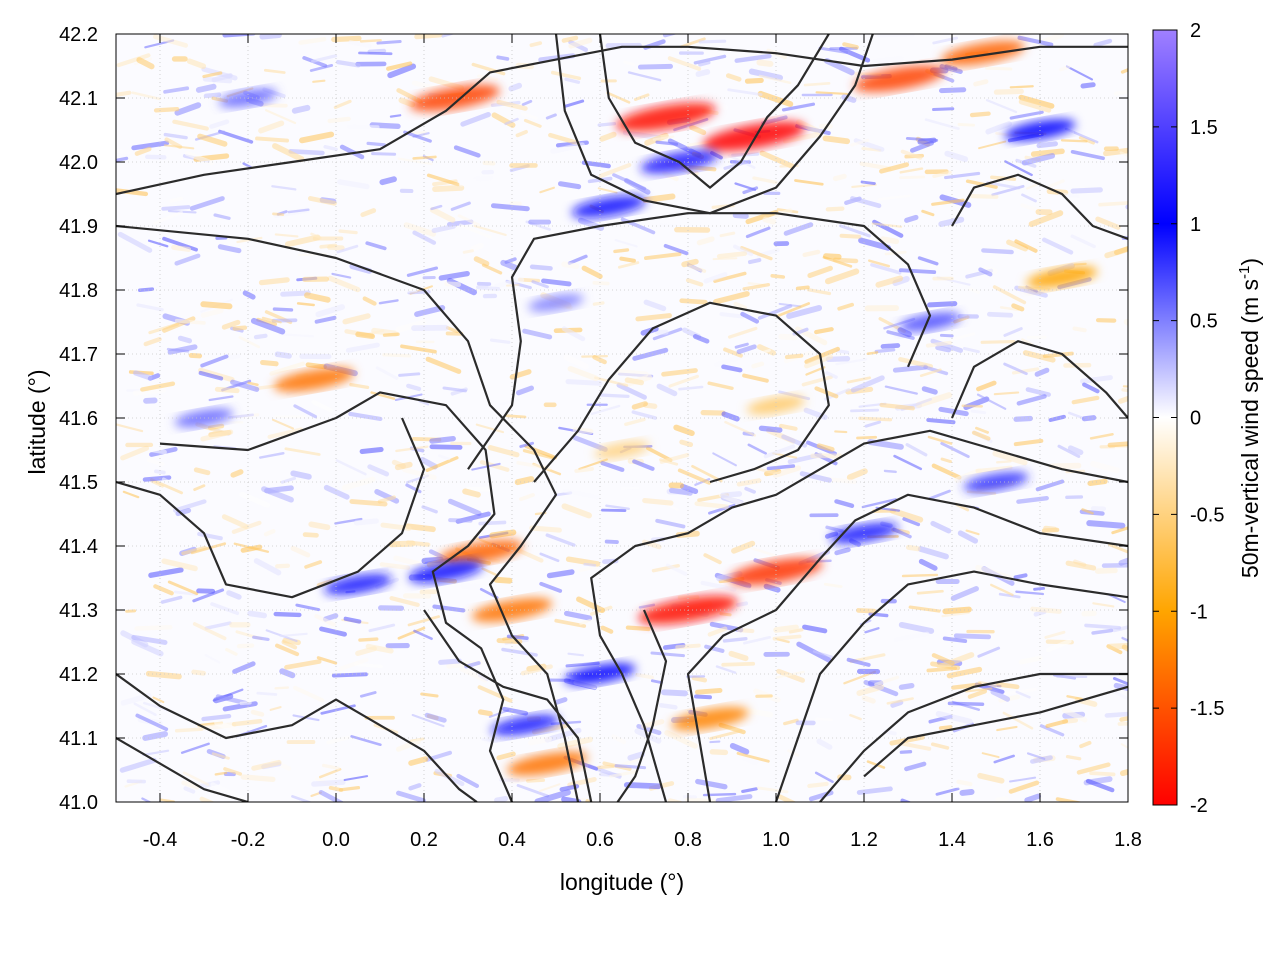  I want to click on colorbar-title: 50m-vertical wind speed (m s-1), so click(1249, 418).